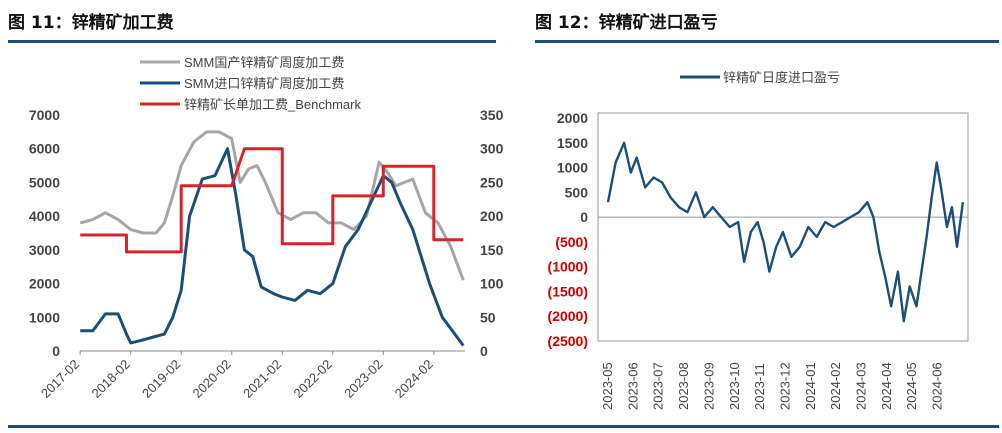 The height and width of the screenshot is (433, 1002). Describe the element at coordinates (272, 104) in the screenshot. I see `legend-label-3: 锌精矿长单加工费_Benchmark` at that location.